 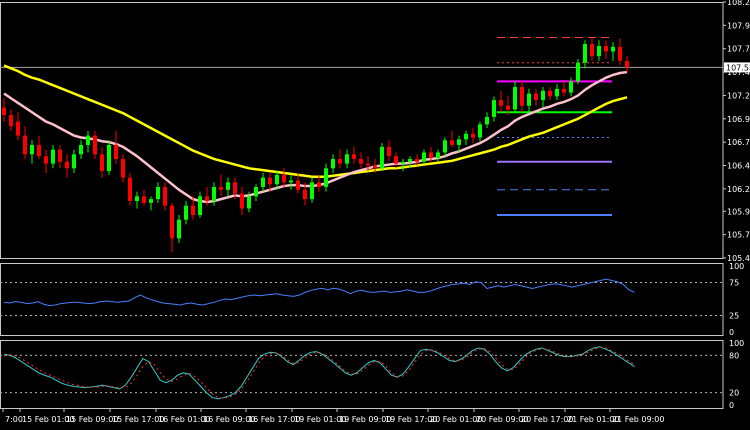 What do you see at coordinates (320, 419) in the screenshot?
I see `time-tick-label: 19 Feb 01:00` at bounding box center [320, 419].